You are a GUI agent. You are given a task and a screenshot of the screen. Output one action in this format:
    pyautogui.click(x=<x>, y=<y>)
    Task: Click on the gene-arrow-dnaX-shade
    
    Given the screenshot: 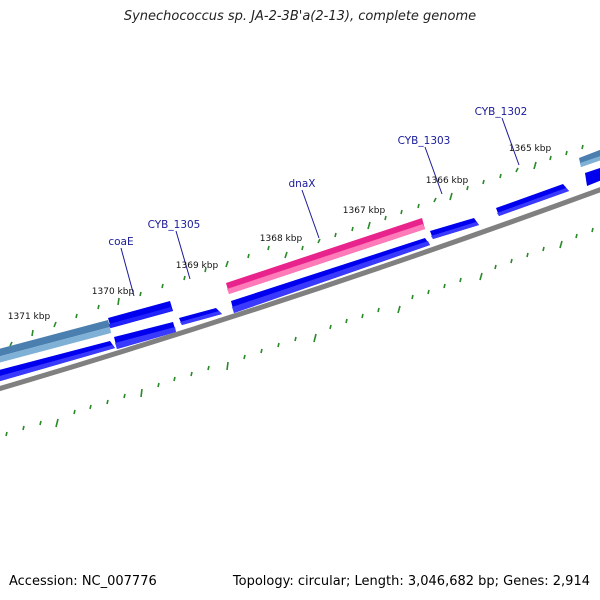 What is the action you would take?
    pyautogui.click(x=326, y=259)
    